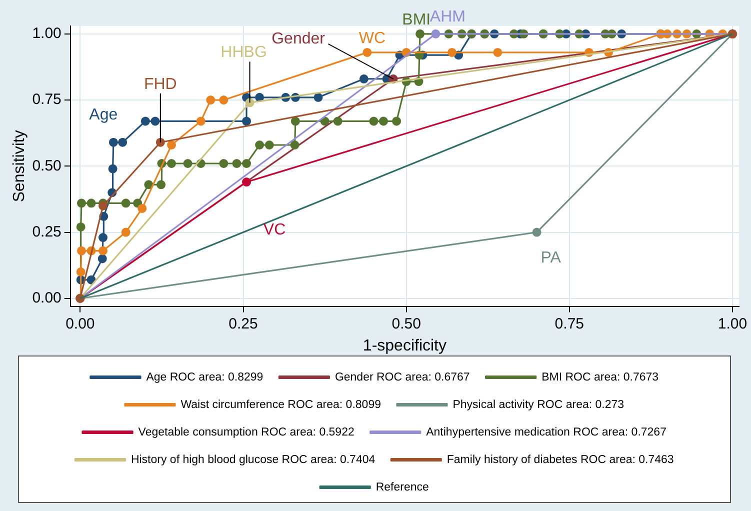 The width and height of the screenshot is (751, 511). I want to click on x-tick-label: 0.50, so click(406, 323).